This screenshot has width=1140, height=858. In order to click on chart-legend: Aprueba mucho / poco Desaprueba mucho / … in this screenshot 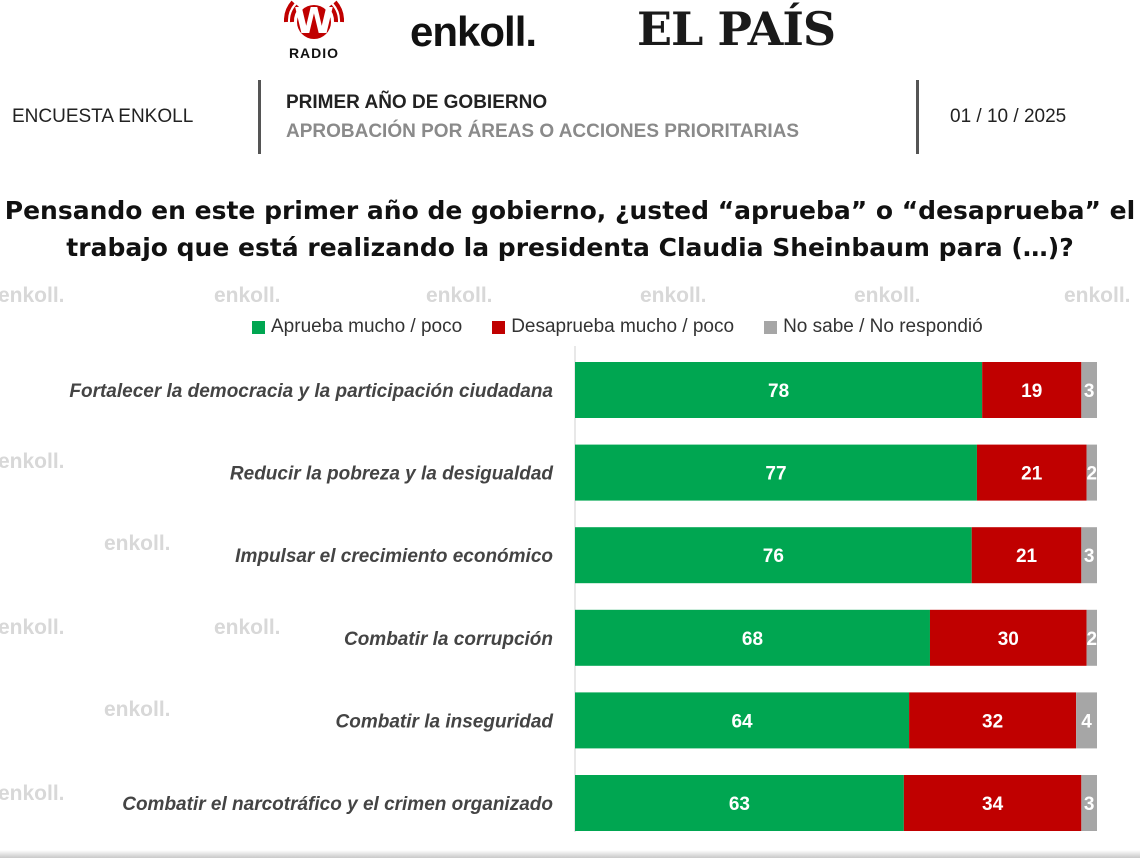, I will do `click(632, 327)`.